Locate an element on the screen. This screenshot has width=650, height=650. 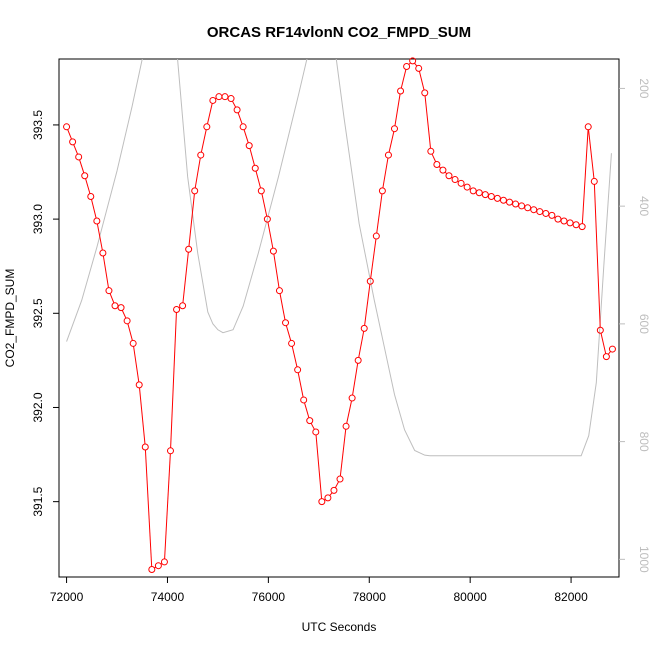
y2-tick-label: 600 is located at coordinates (643, 324).